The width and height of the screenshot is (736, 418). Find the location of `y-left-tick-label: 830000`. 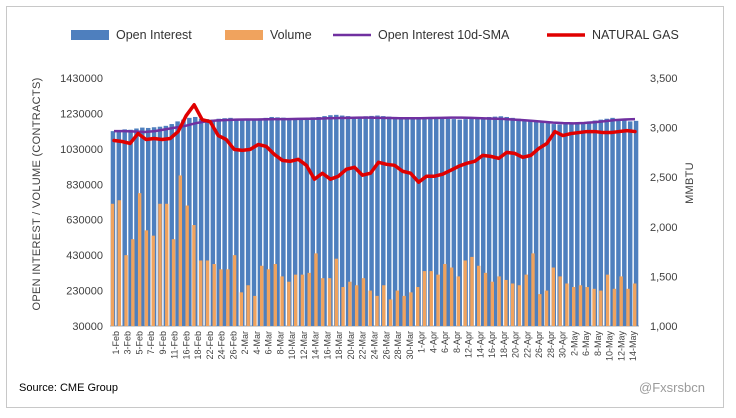

y-left-tick-label: 830000 is located at coordinates (84, 185).